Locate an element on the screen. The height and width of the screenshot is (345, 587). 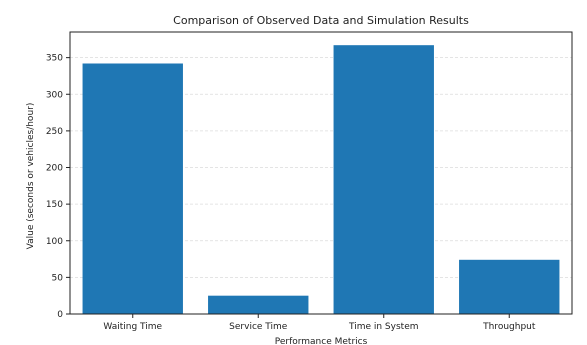
x-tick-label: Throughput is located at coordinates (509, 327).